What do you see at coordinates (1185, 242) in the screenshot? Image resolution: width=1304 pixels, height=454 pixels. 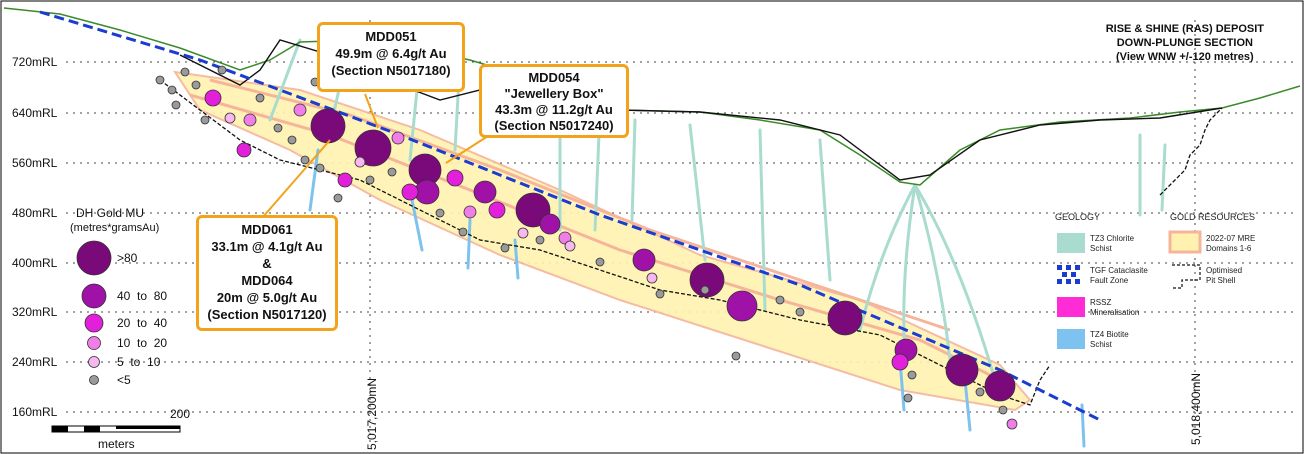 I see `legend-swatch-mre` at bounding box center [1185, 242].